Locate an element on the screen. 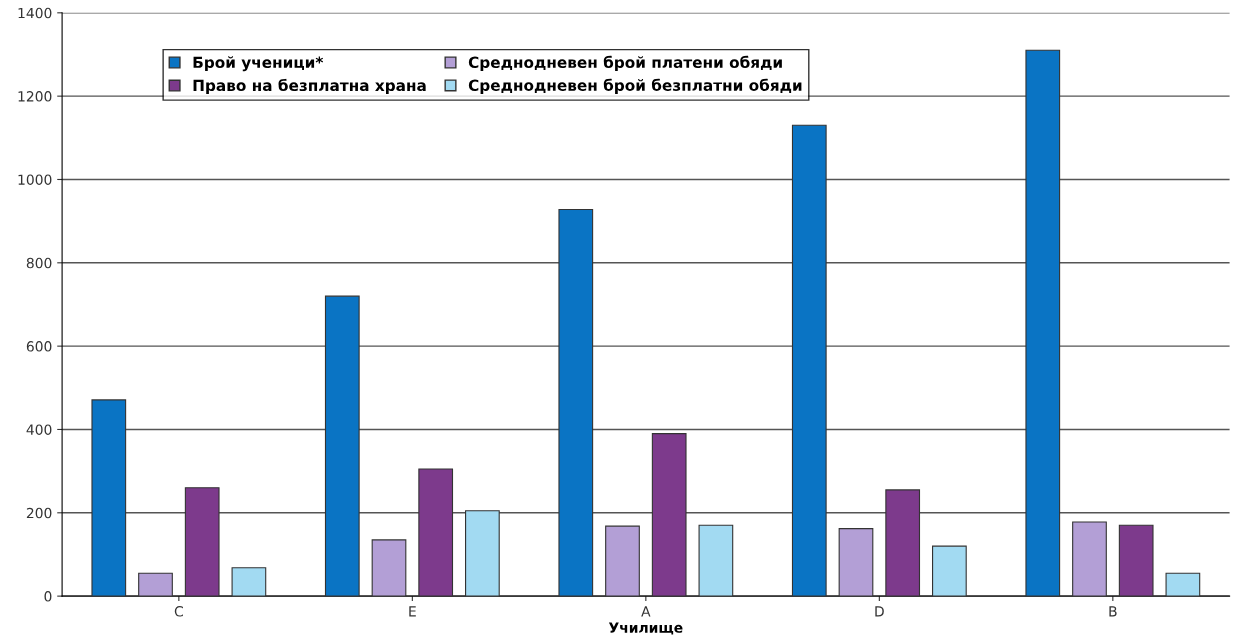  legend-label: Среднодневен брой безплатни обяди is located at coordinates (635, 86).